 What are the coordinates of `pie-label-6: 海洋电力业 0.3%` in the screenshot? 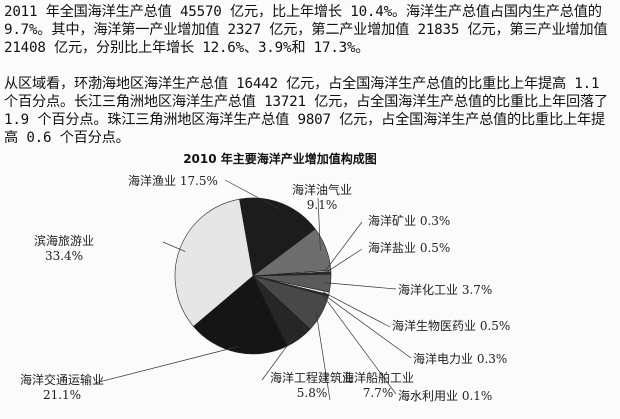 It's located at (460, 359).